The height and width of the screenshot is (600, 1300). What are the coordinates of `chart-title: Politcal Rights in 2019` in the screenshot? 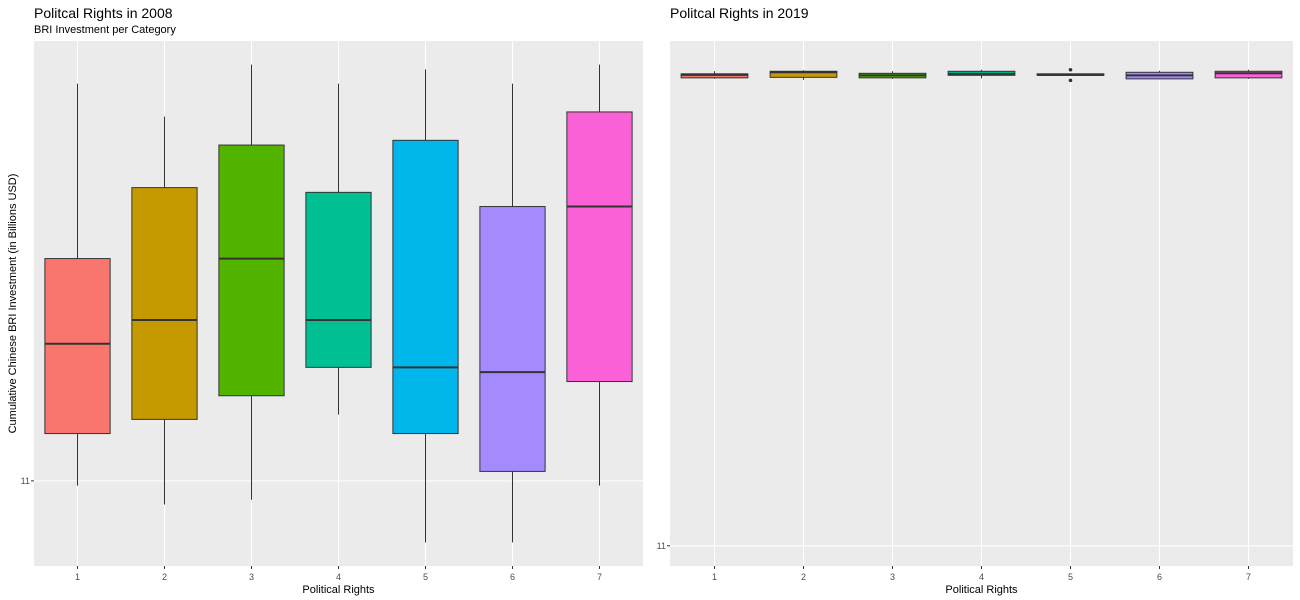 It's located at (739, 13).